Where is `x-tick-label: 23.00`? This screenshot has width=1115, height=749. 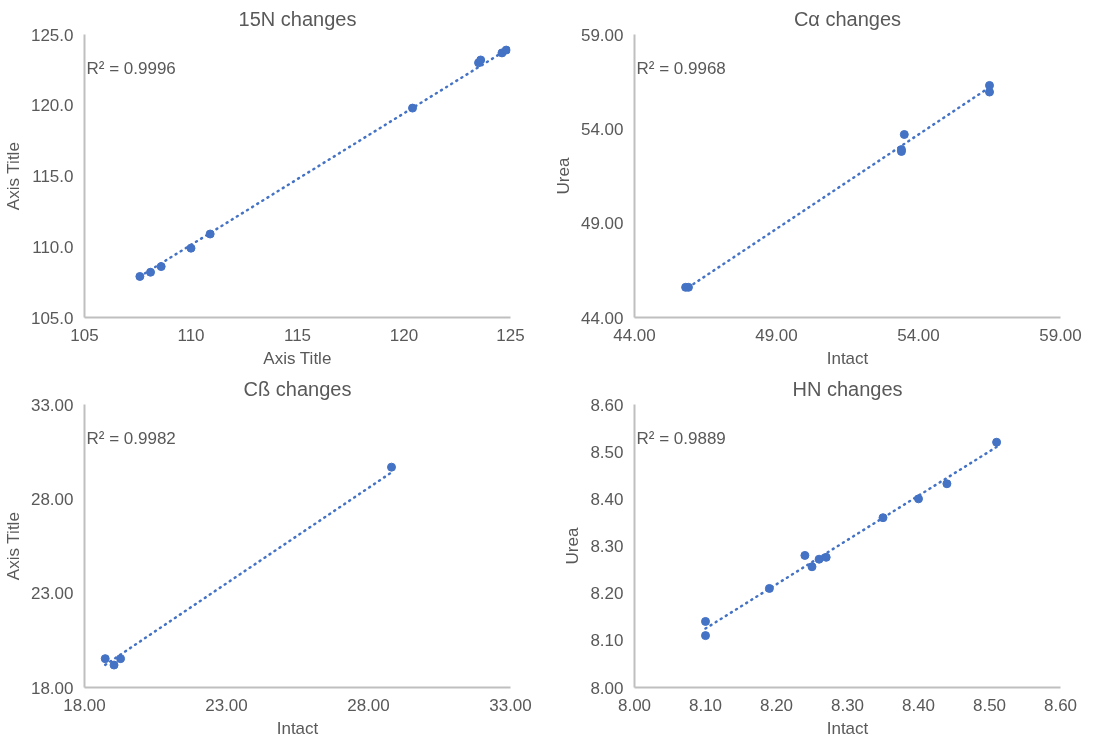
x-tick-label: 23.00 is located at coordinates (226, 705).